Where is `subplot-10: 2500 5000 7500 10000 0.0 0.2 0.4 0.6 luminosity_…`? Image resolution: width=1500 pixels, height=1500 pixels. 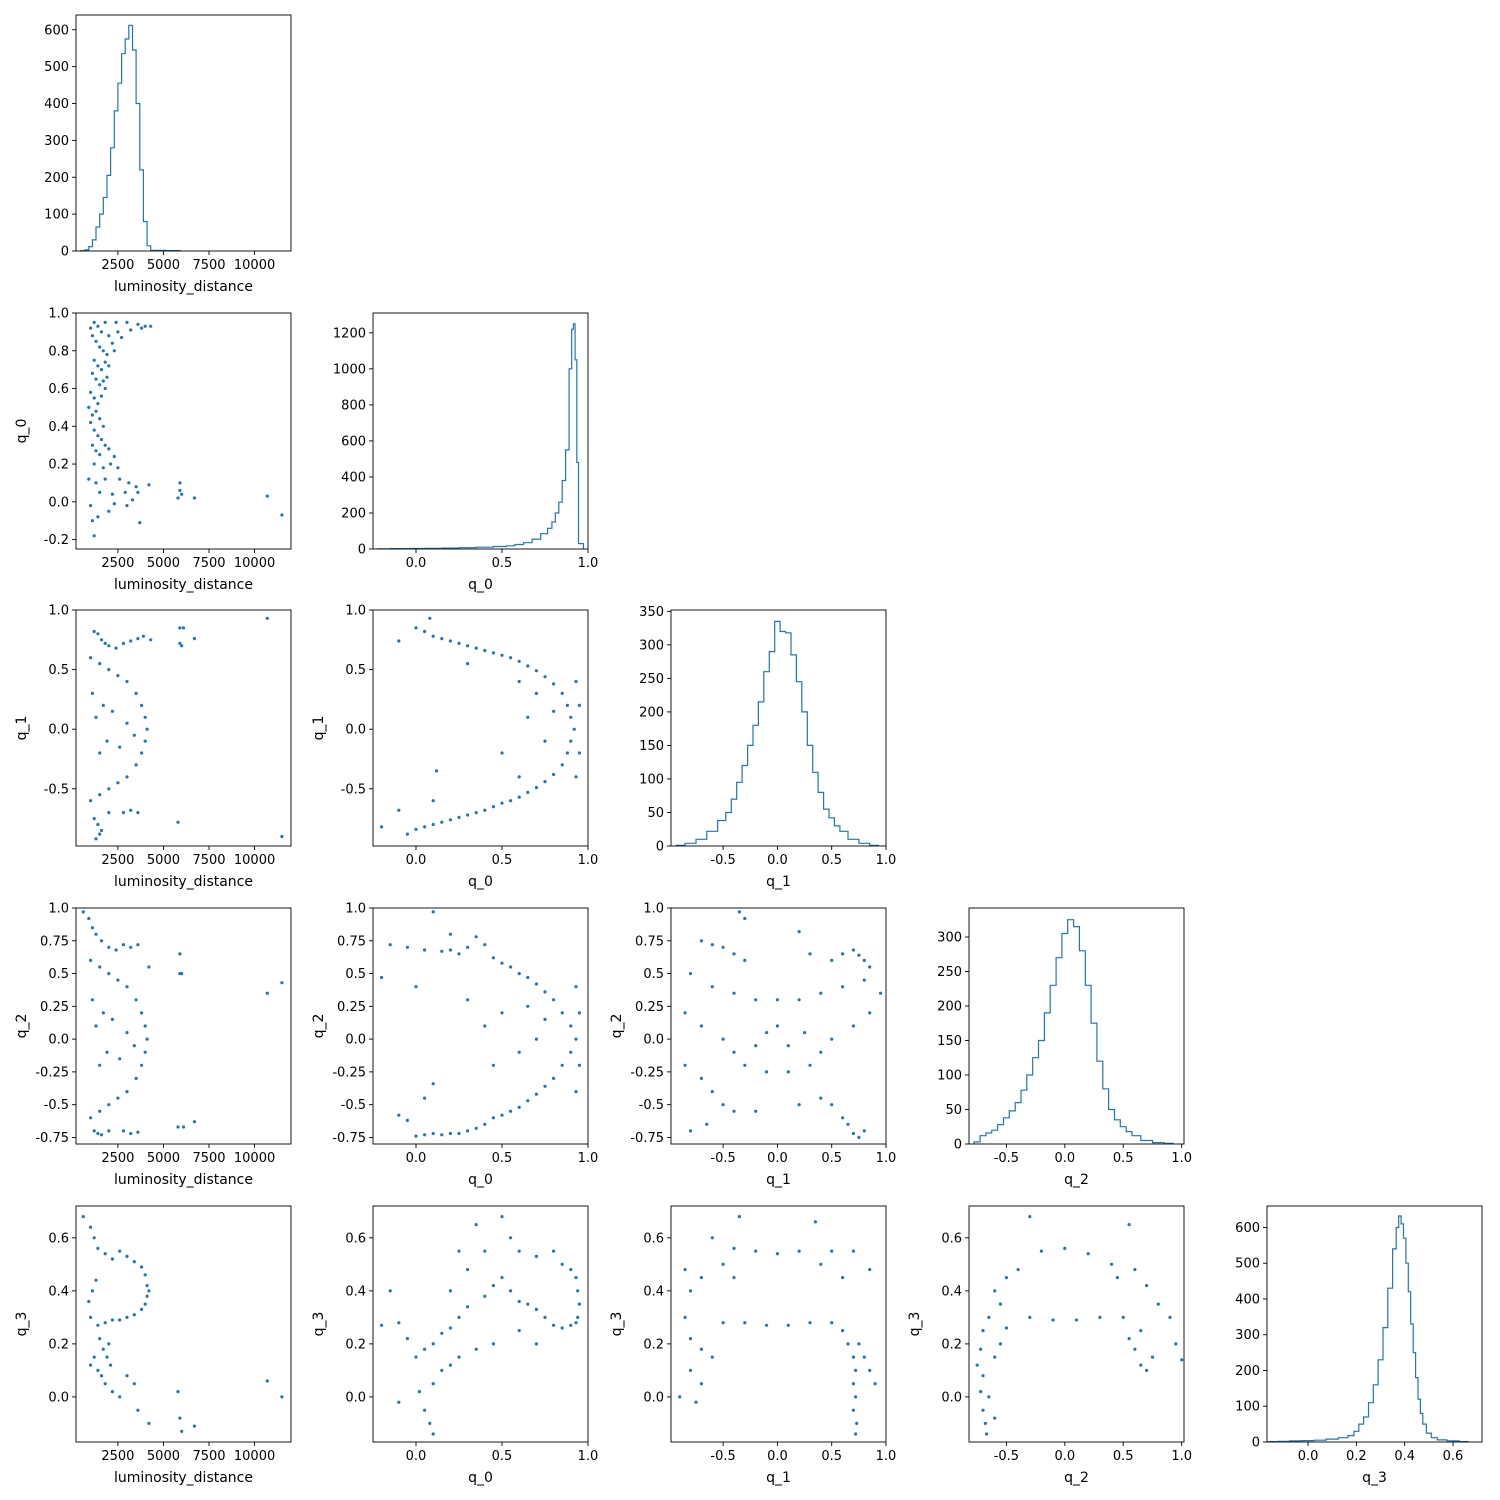
subplot-10: 2500 5000 7500 10000 0.0 0.2 0.4 0.6 luminosity_… is located at coordinates (153, 1345).